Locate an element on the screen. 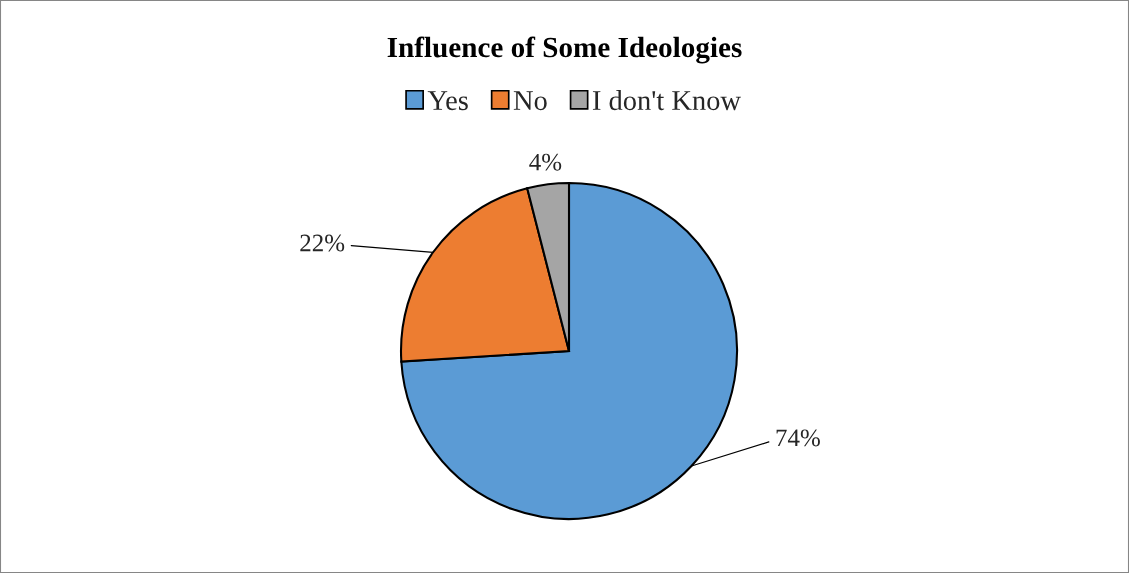 Image resolution: width=1129 pixels, height=573 pixels. data-label: 22% is located at coordinates (322, 243).